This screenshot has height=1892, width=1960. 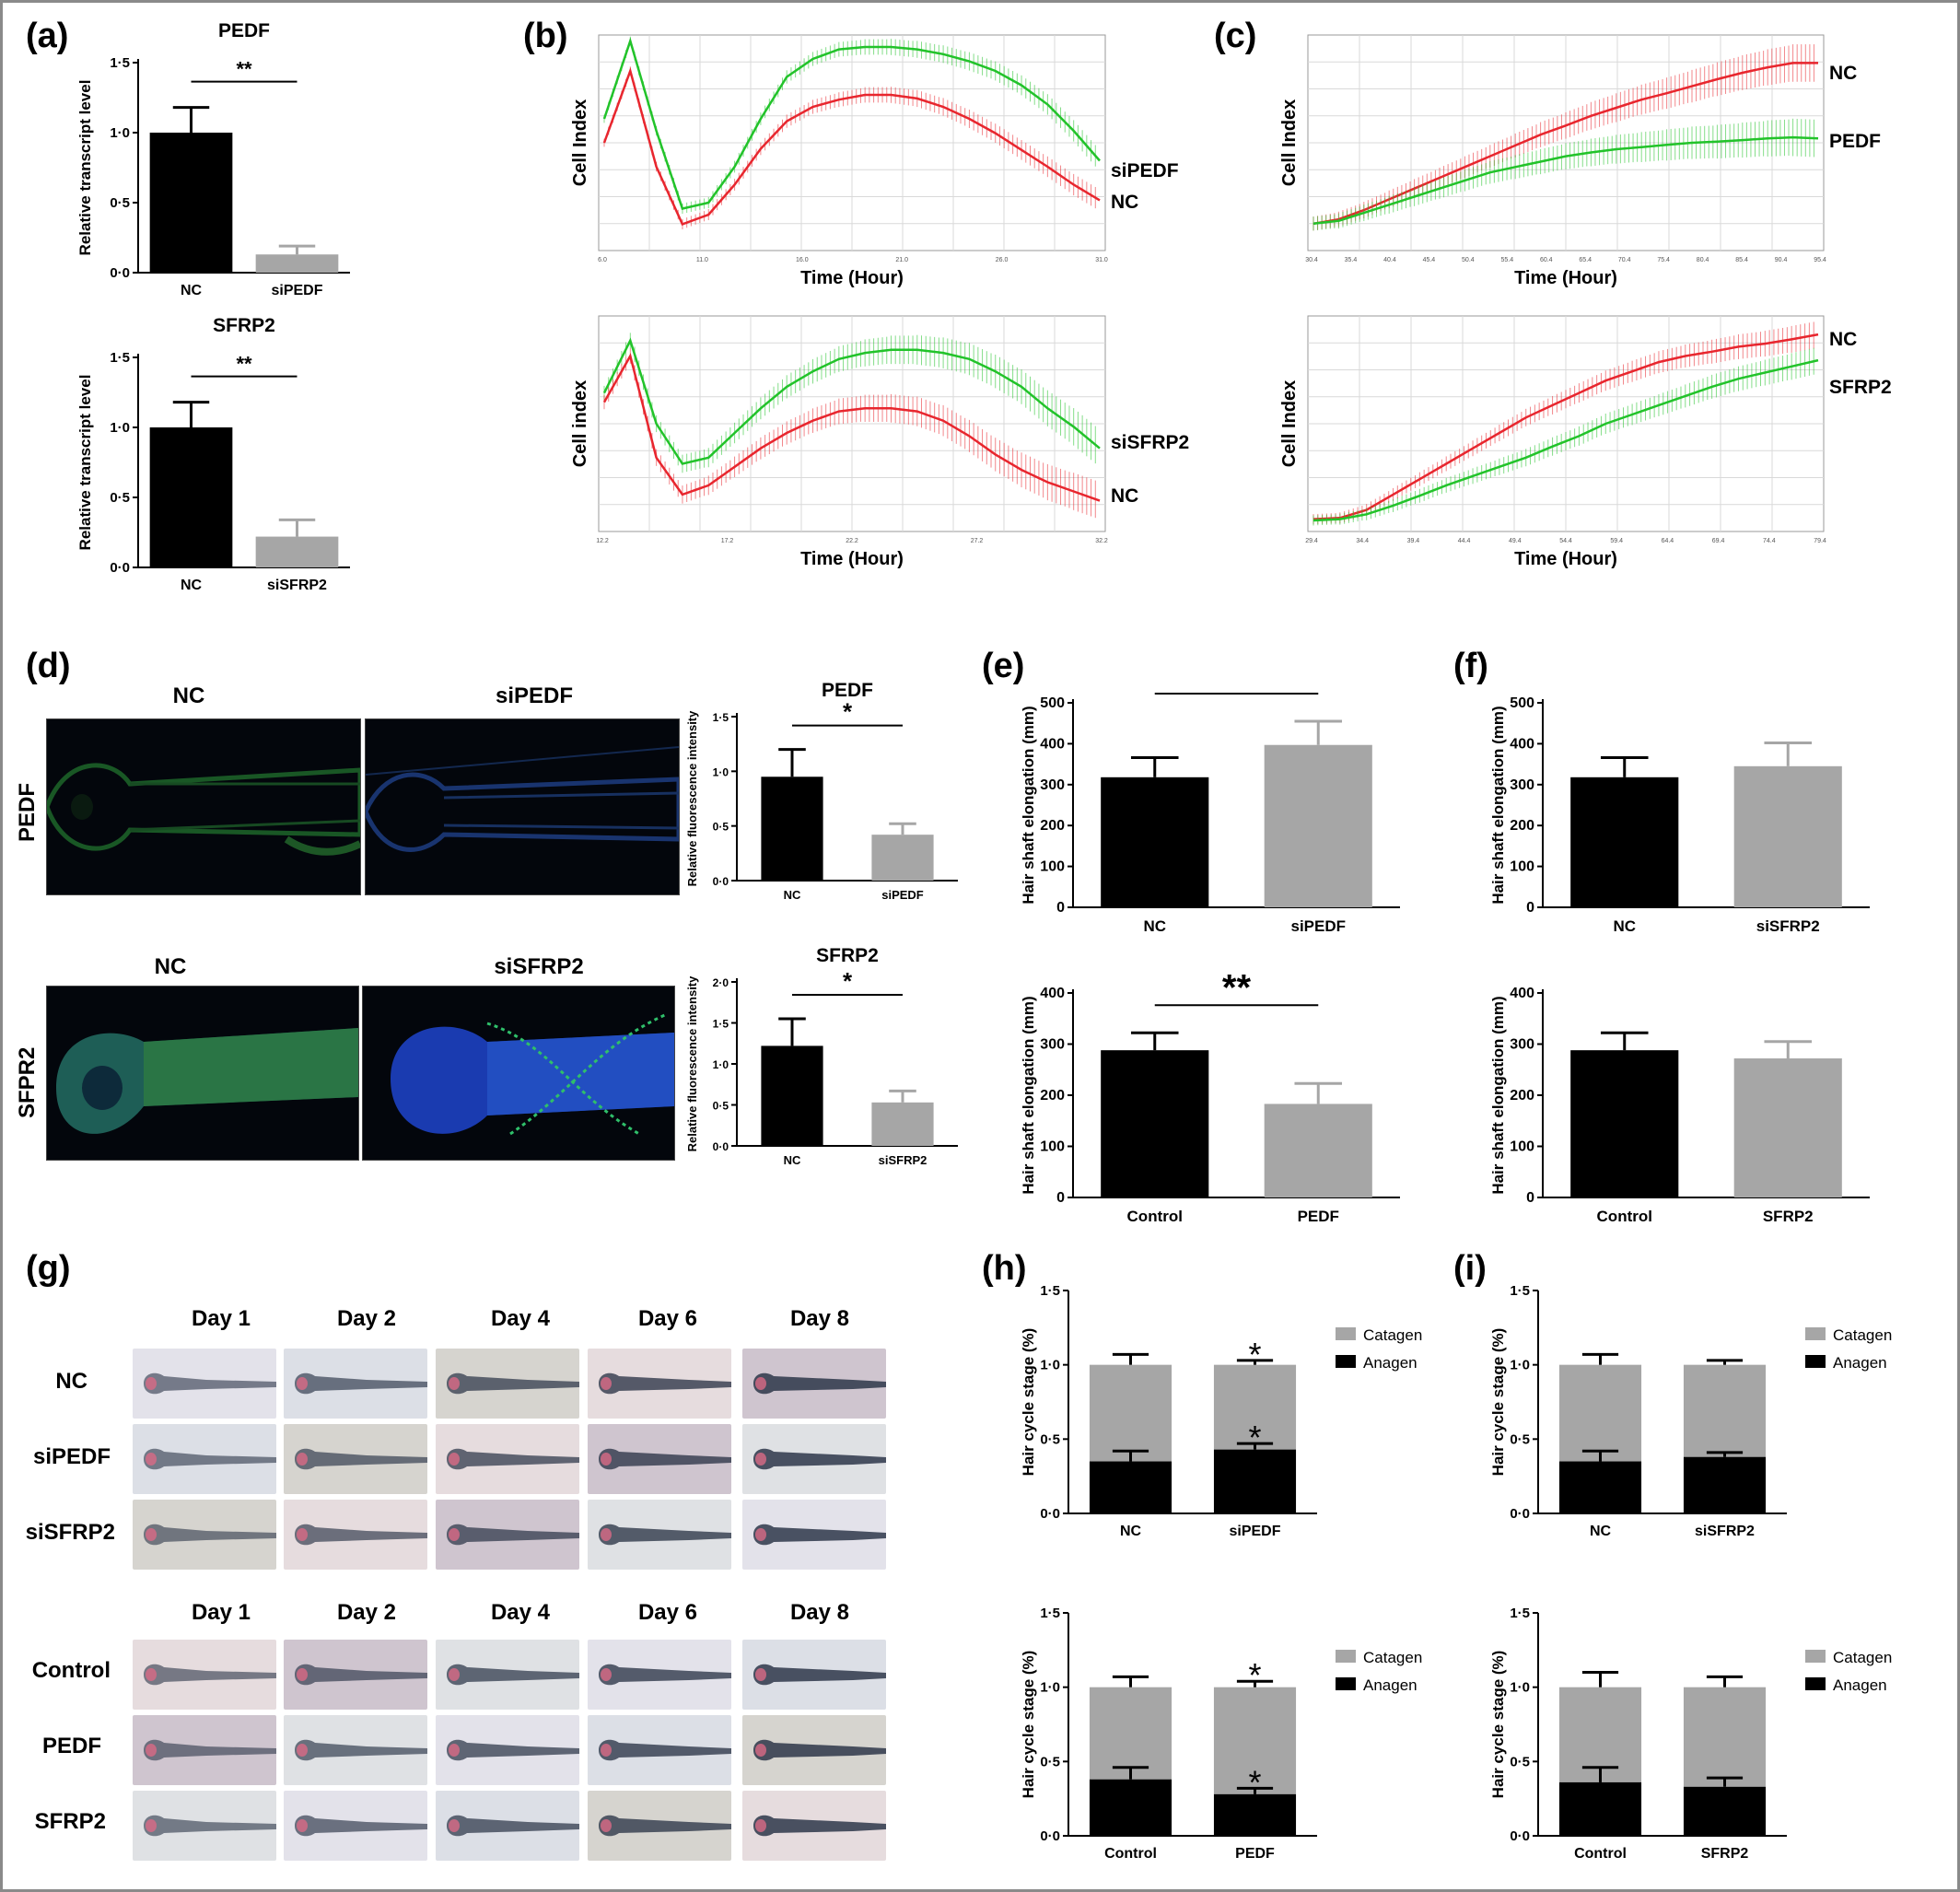 I want to click on x-tick-label: 39.4, so click(x=1413, y=541).